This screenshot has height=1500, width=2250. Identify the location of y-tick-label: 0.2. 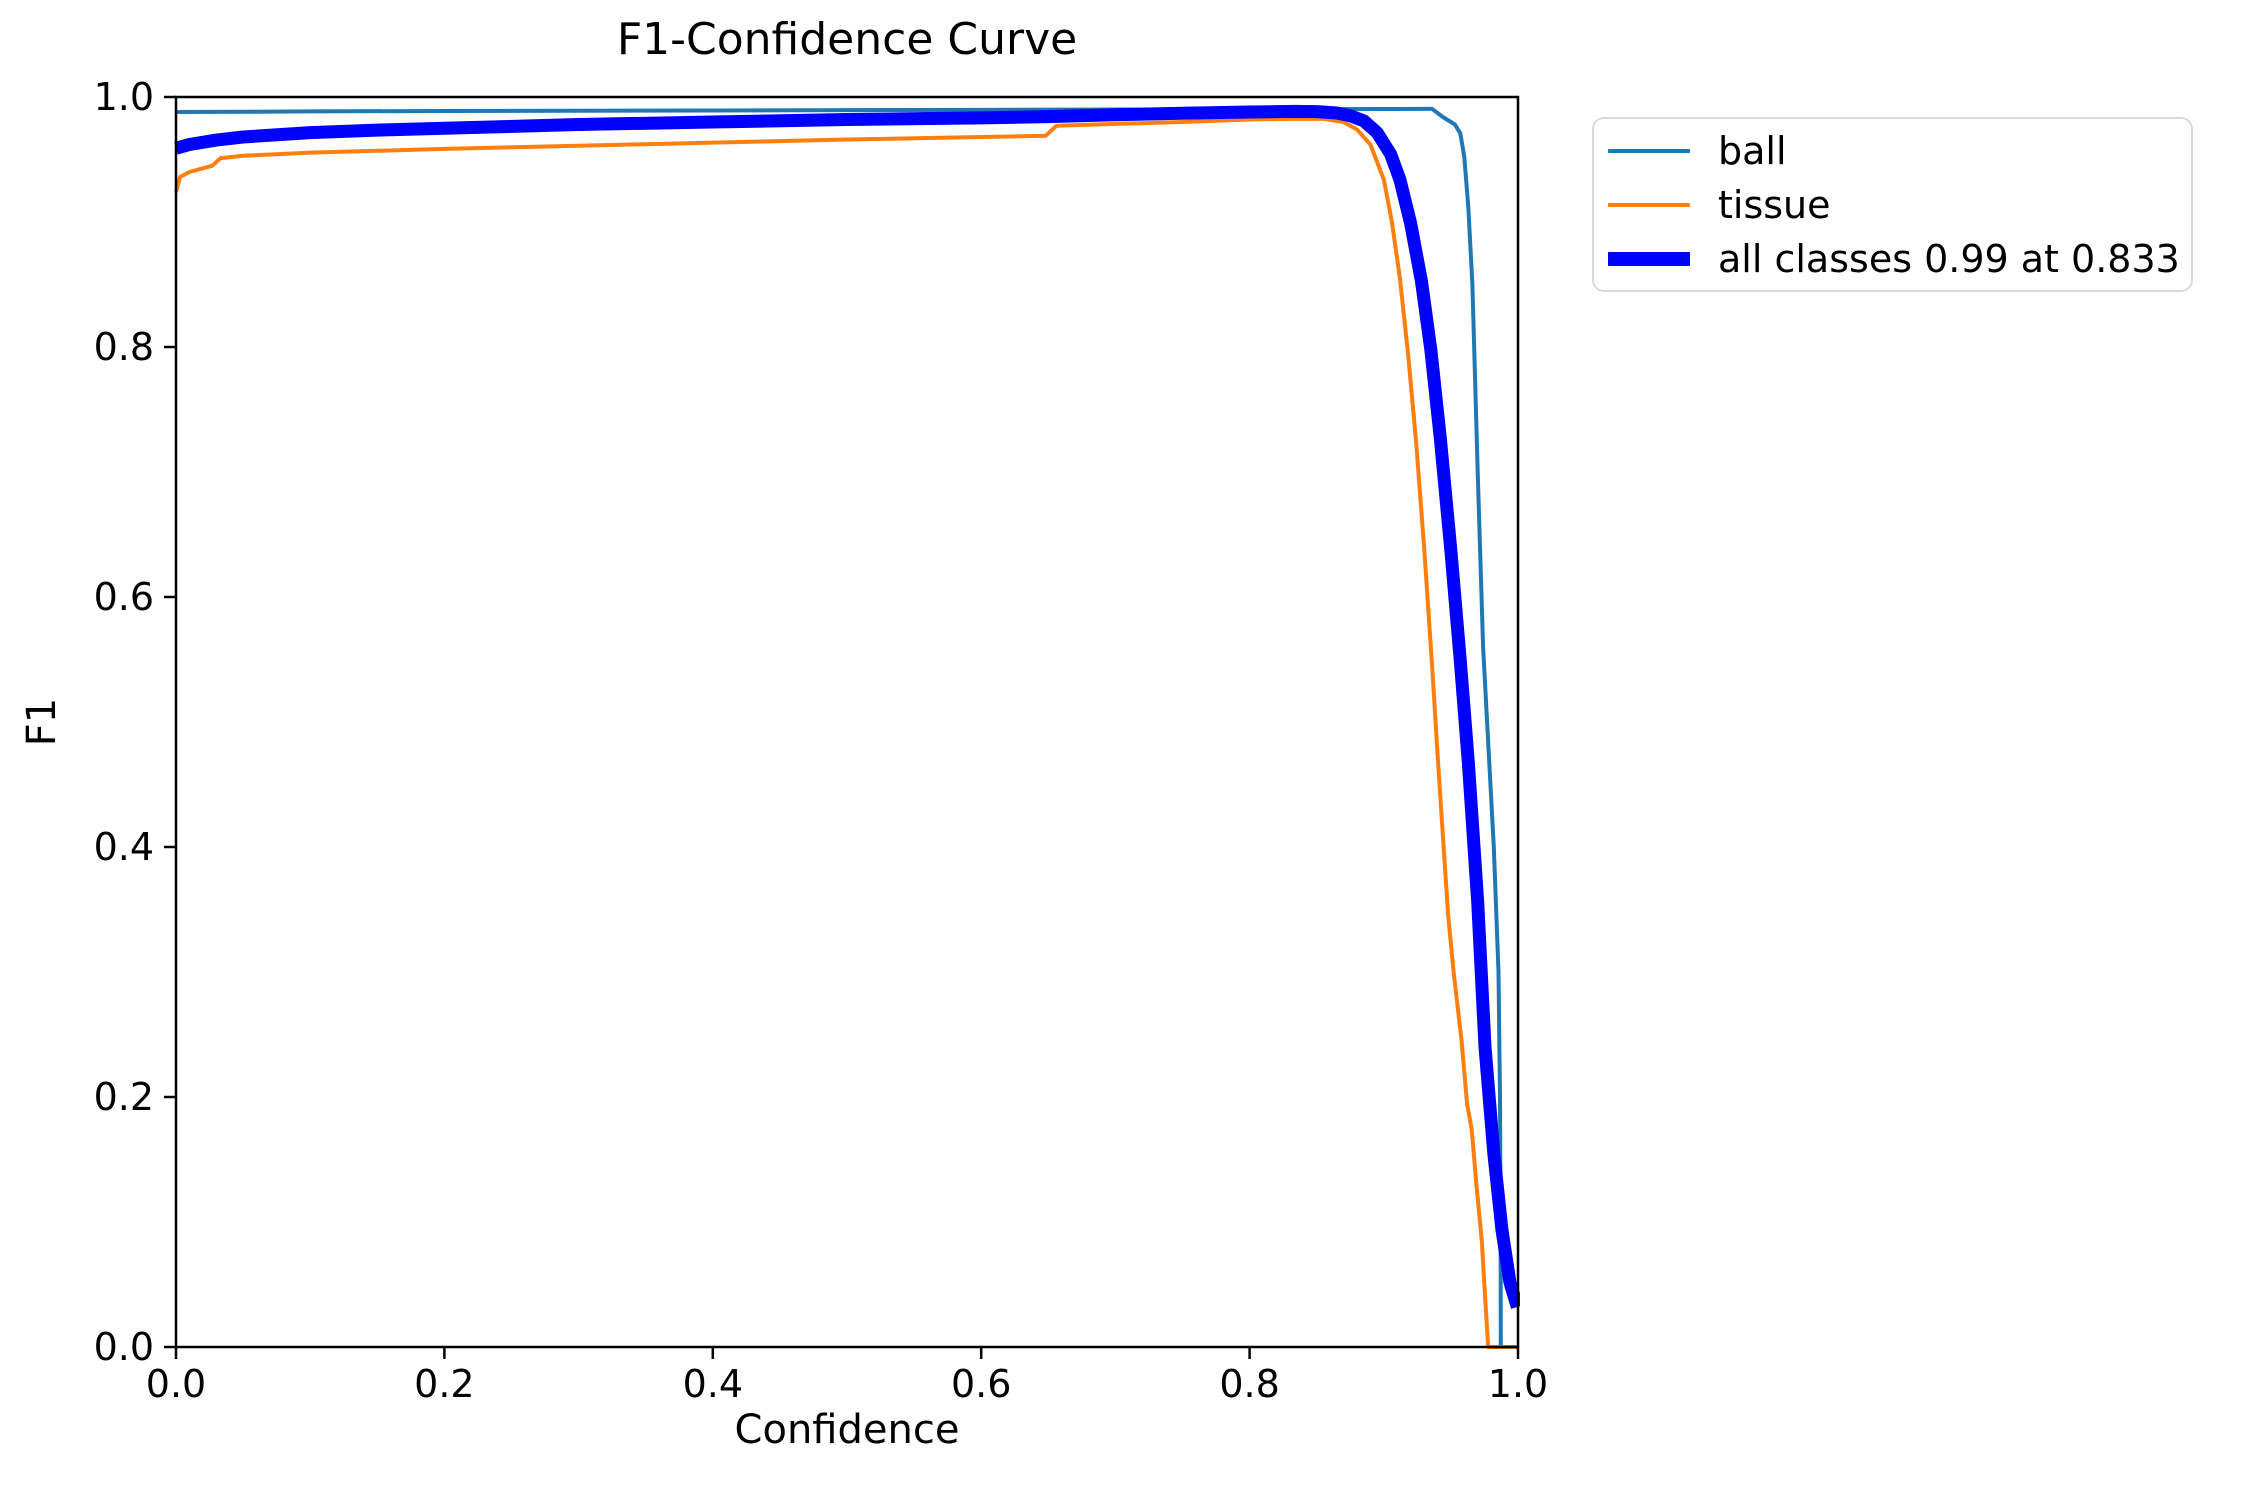
(124, 1097).